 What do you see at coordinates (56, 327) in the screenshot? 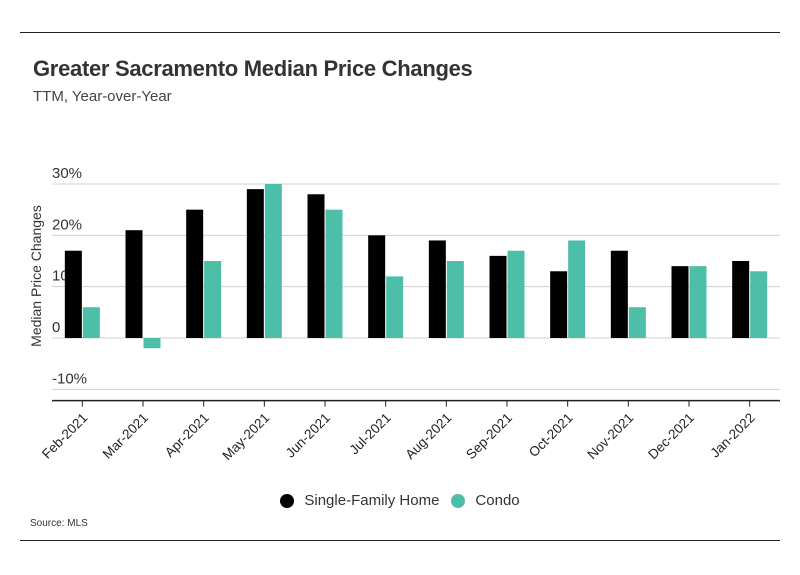
I see `y-tick-label: 0` at bounding box center [56, 327].